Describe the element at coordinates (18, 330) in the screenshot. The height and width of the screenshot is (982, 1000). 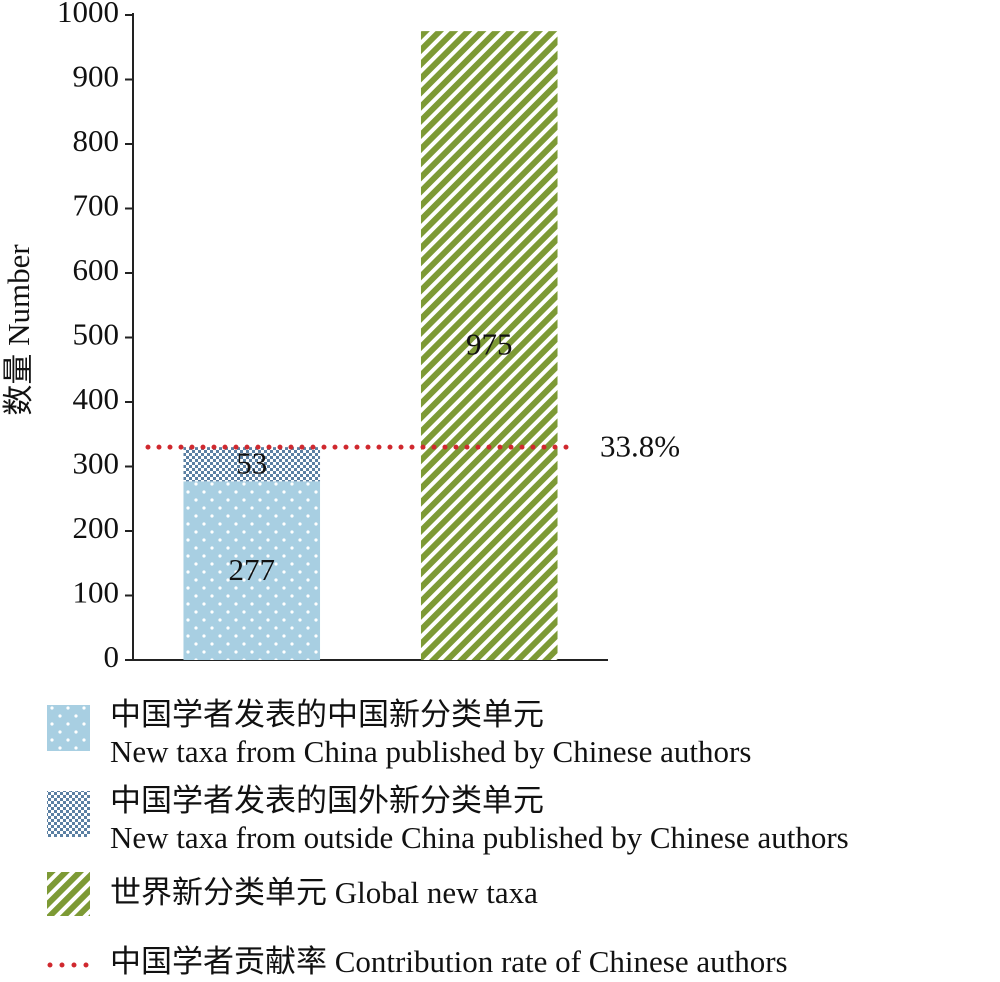
I see `y-axis-label: 数量 Number` at that location.